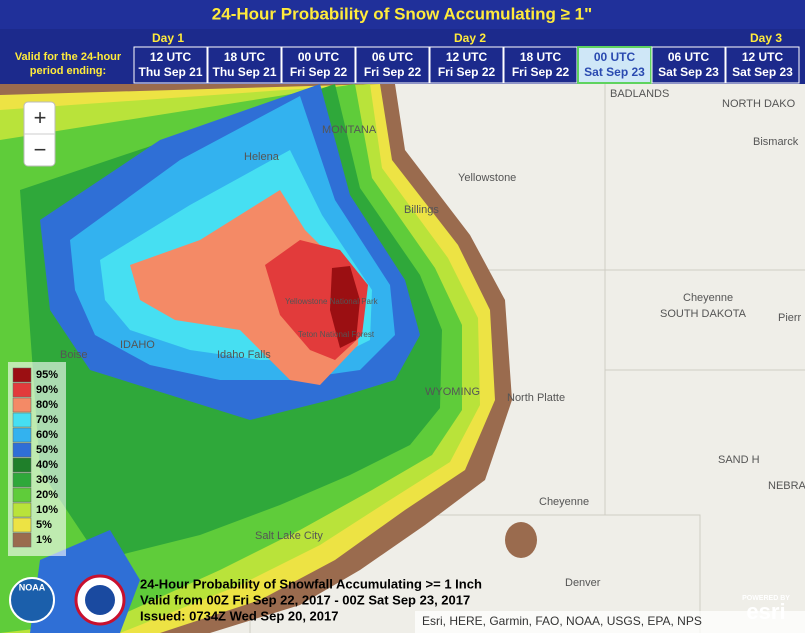  What do you see at coordinates (786, 486) in the screenshot?
I see `map-label: NEBRA` at bounding box center [786, 486].